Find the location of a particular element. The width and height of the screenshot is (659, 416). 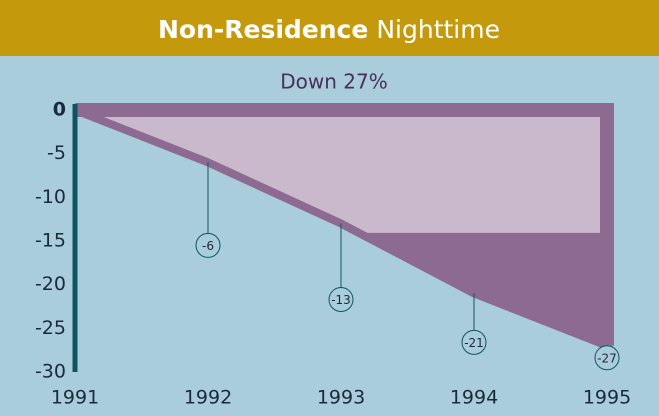

title-bold: Non-Residence is located at coordinates (263, 29).